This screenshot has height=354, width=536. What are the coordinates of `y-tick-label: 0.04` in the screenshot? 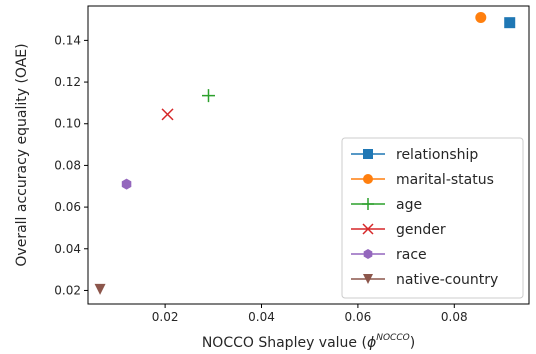 It's located at (67, 249).